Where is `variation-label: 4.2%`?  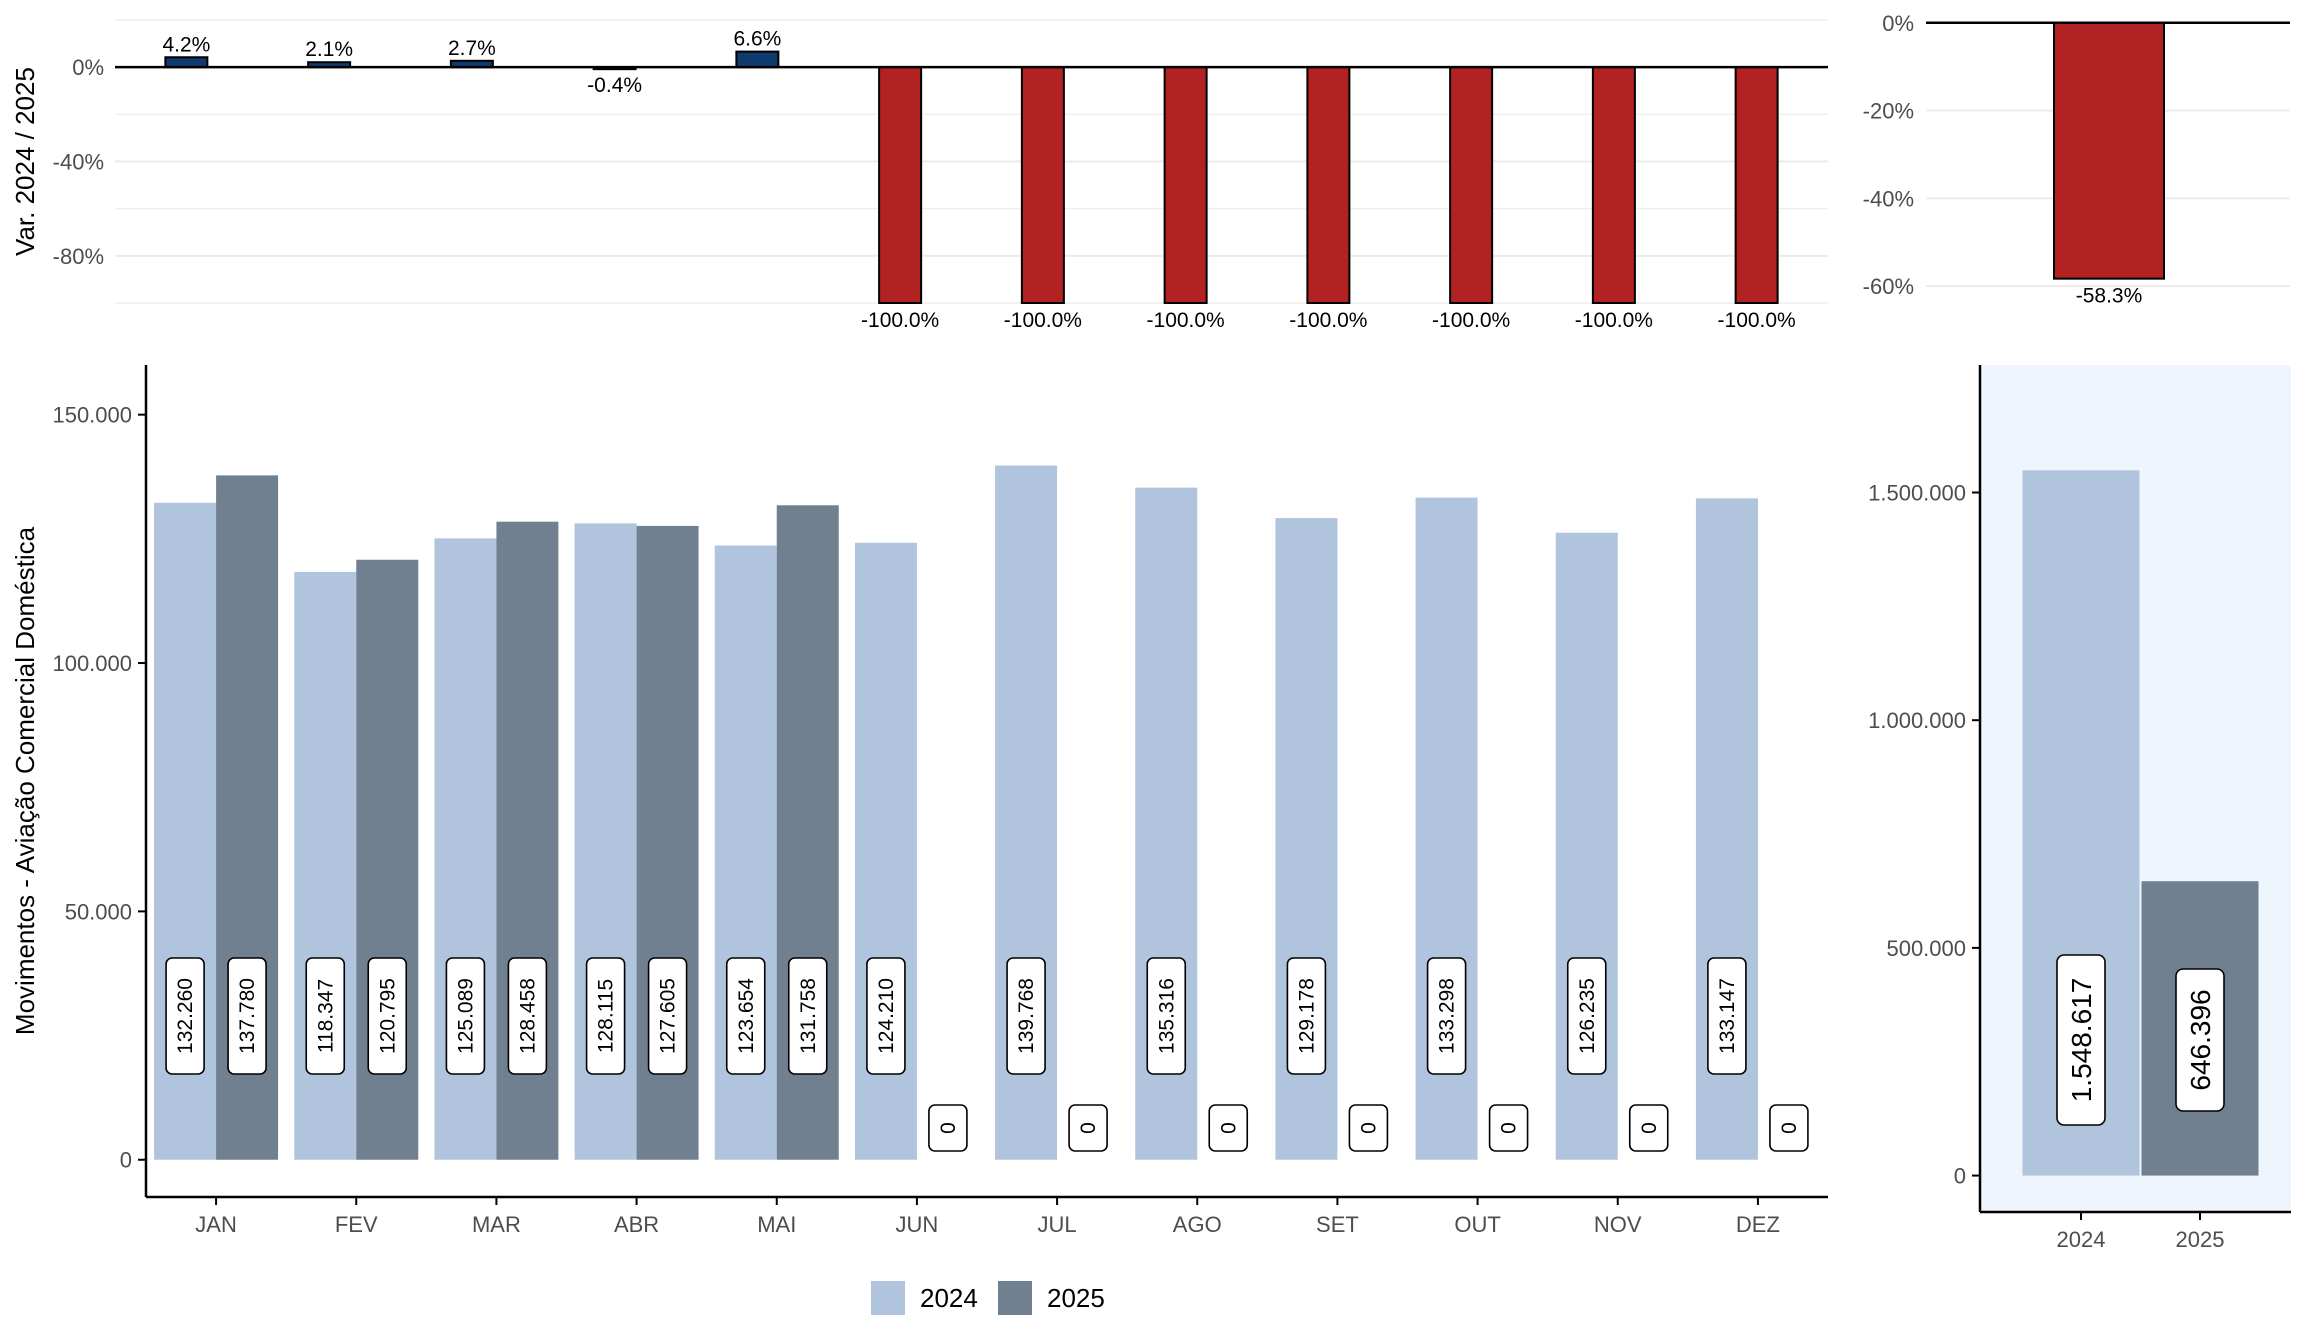
variation-label: 4.2% is located at coordinates (186, 44).